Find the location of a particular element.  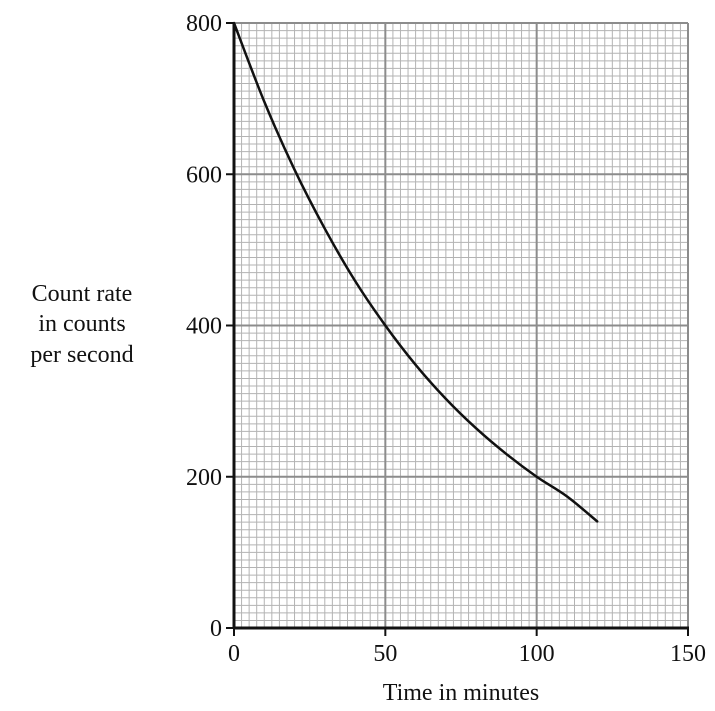

y-tick-label: 600 is located at coordinates (204, 175).